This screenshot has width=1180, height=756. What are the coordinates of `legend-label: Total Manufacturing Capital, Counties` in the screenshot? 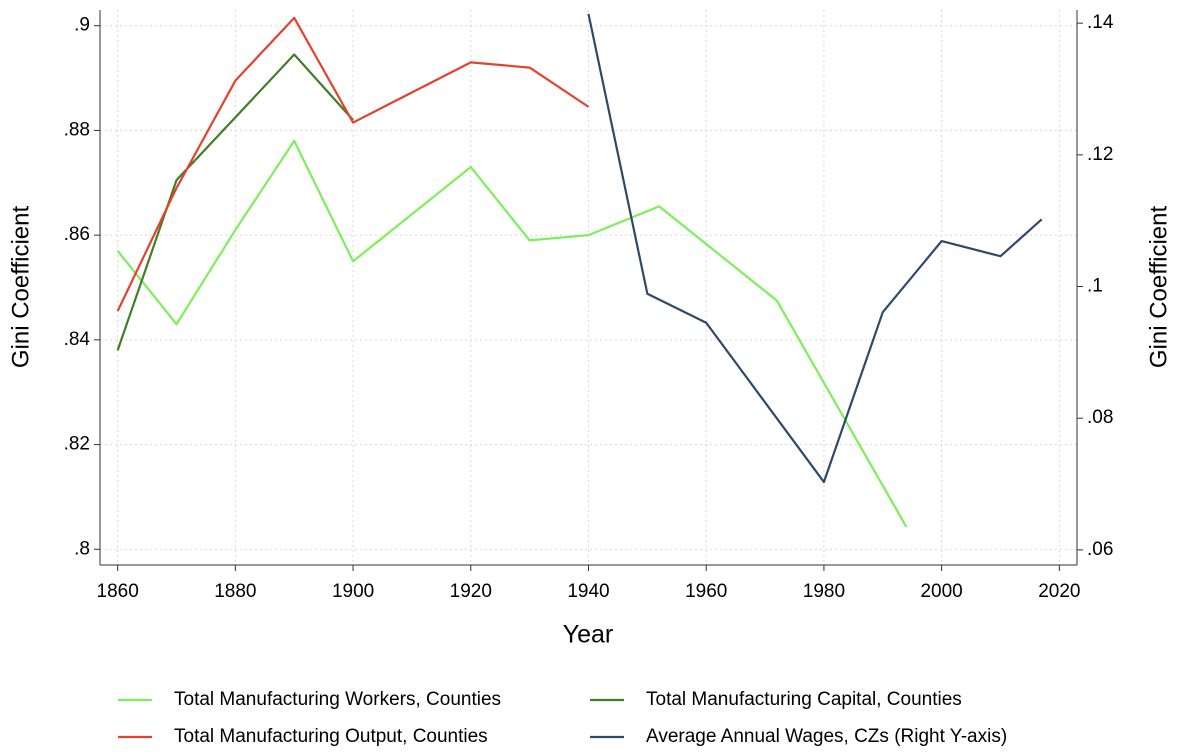 It's located at (804, 699).